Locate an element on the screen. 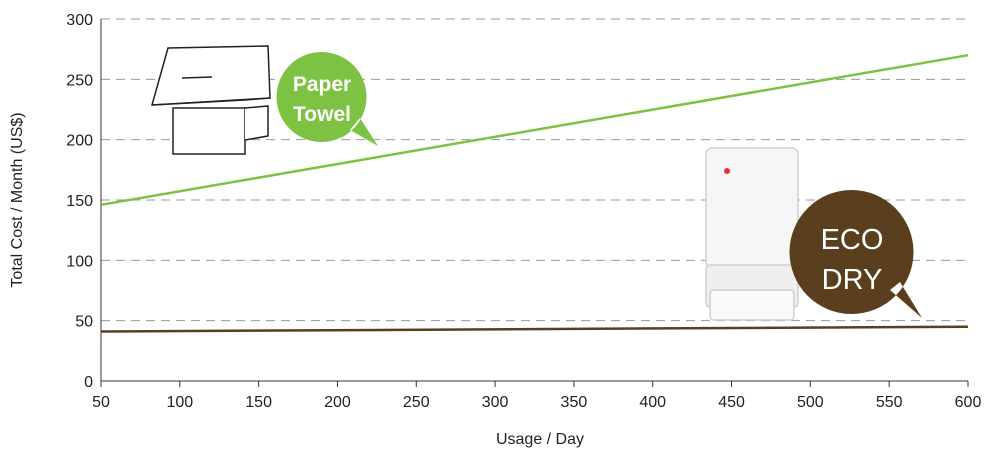 Image resolution: width=985 pixels, height=450 pixels. y-tick-label: 250 is located at coordinates (79, 80).